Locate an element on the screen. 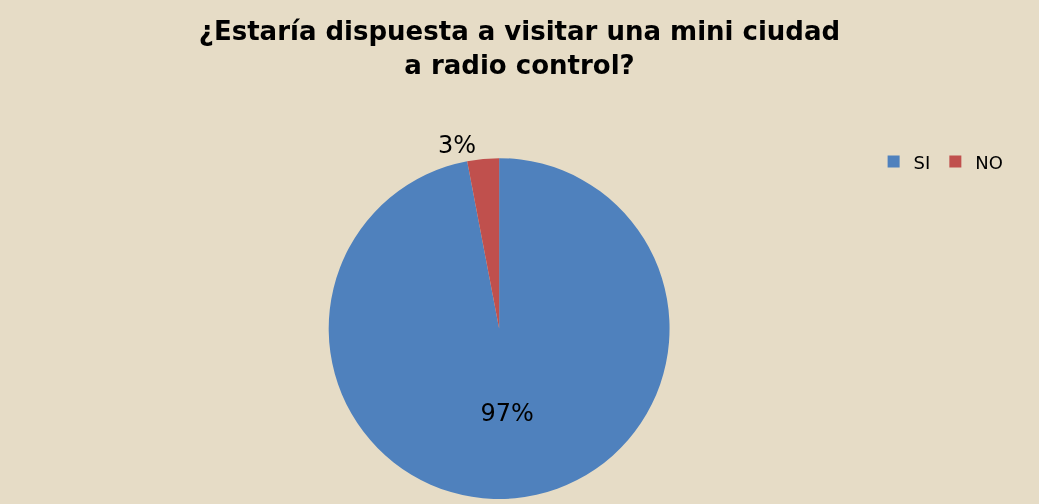  legend-label: NO is located at coordinates (989, 162).